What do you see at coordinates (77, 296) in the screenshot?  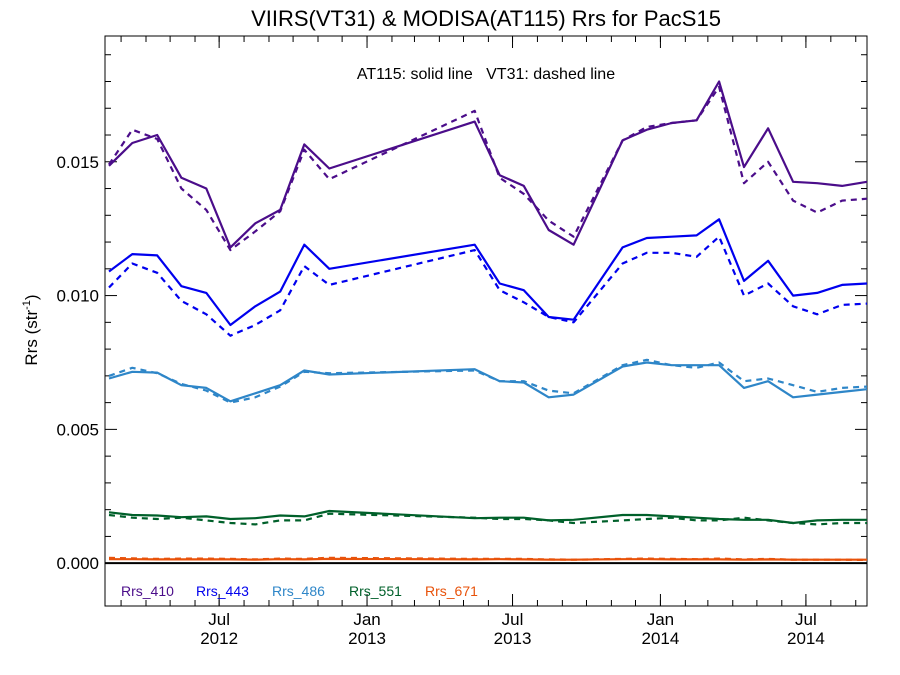 I see `y-tick-label-2: 0.010` at bounding box center [77, 296].